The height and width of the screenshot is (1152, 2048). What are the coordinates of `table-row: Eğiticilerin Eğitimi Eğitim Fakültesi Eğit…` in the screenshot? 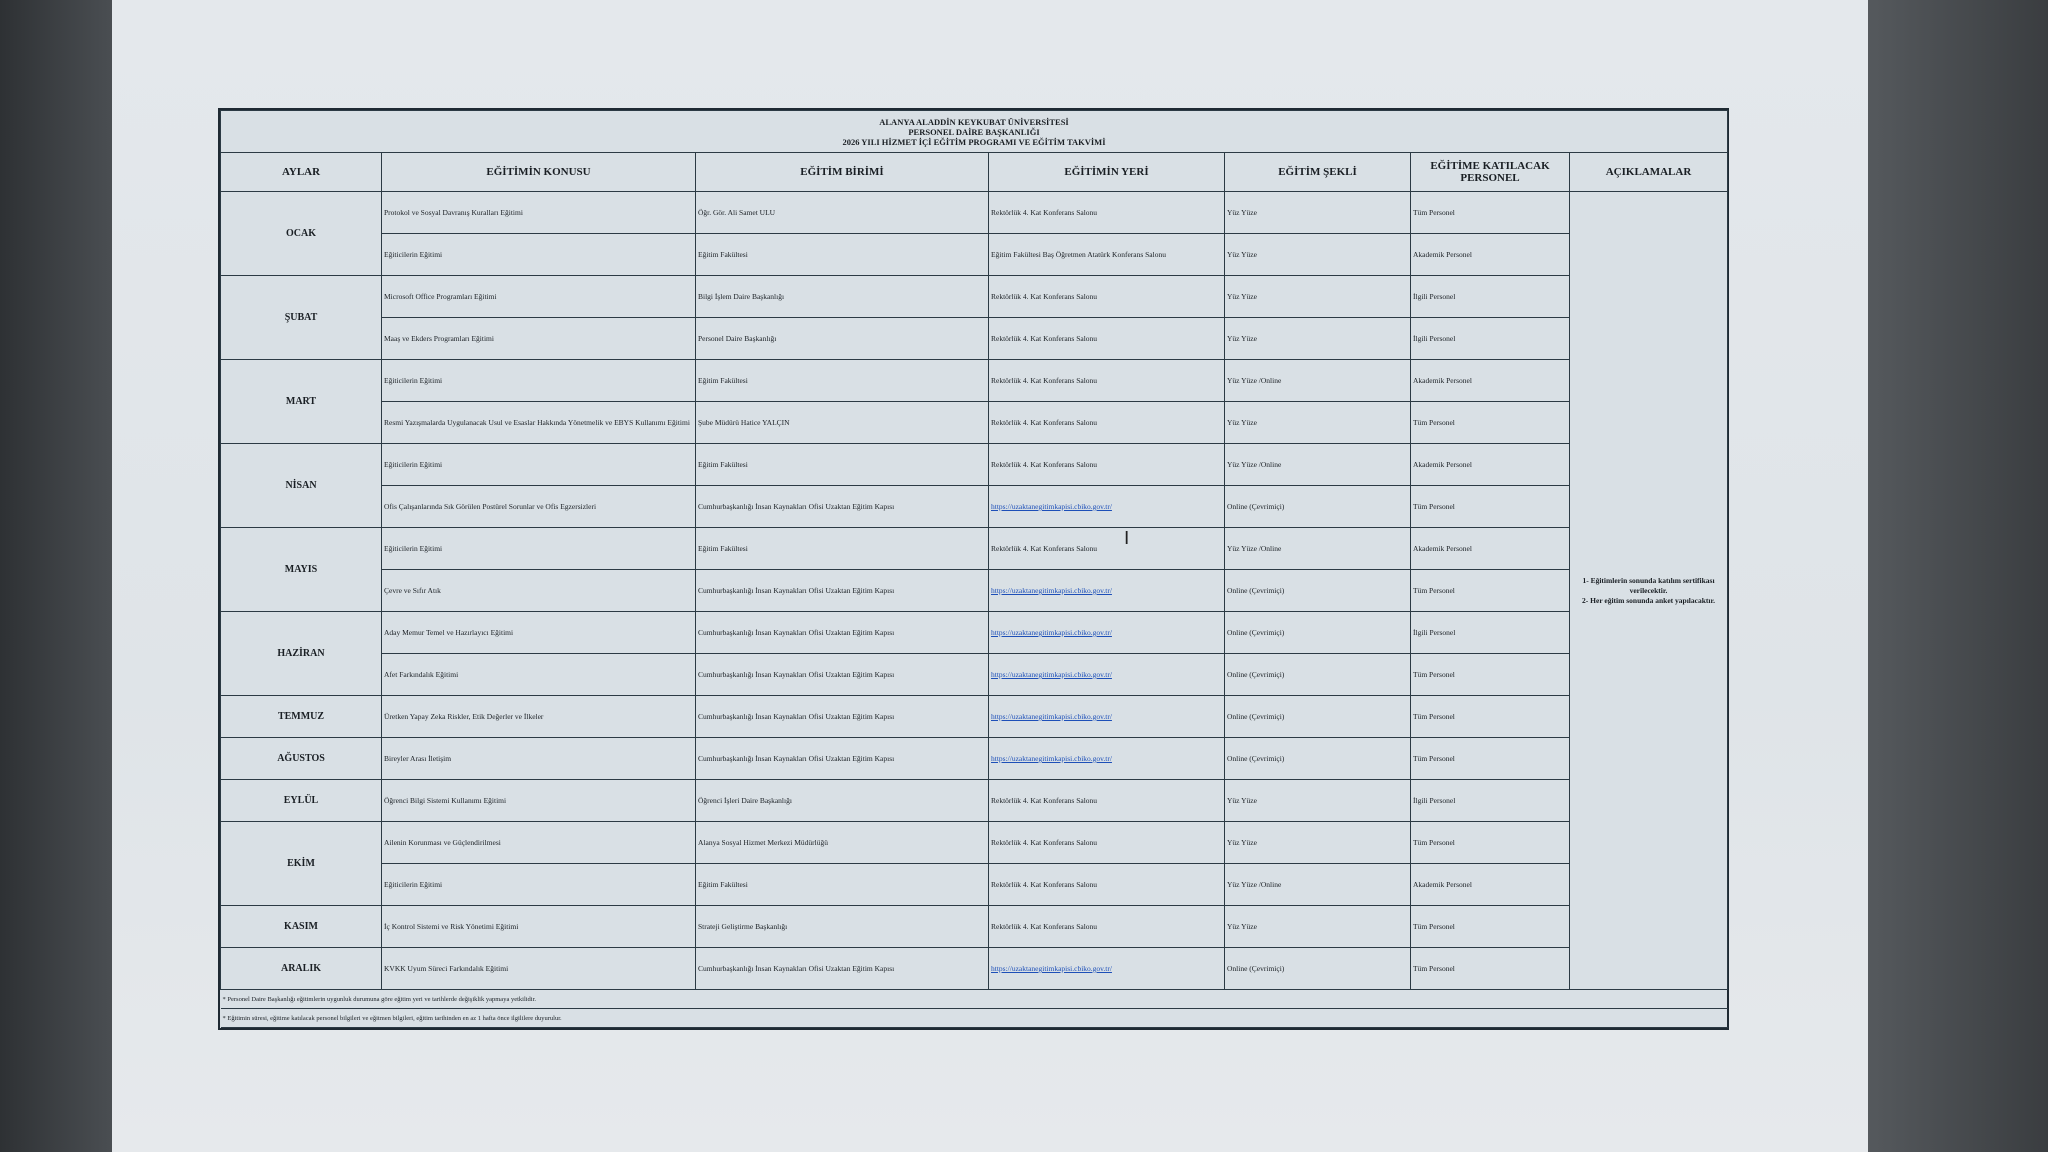 It's located at (974, 254).